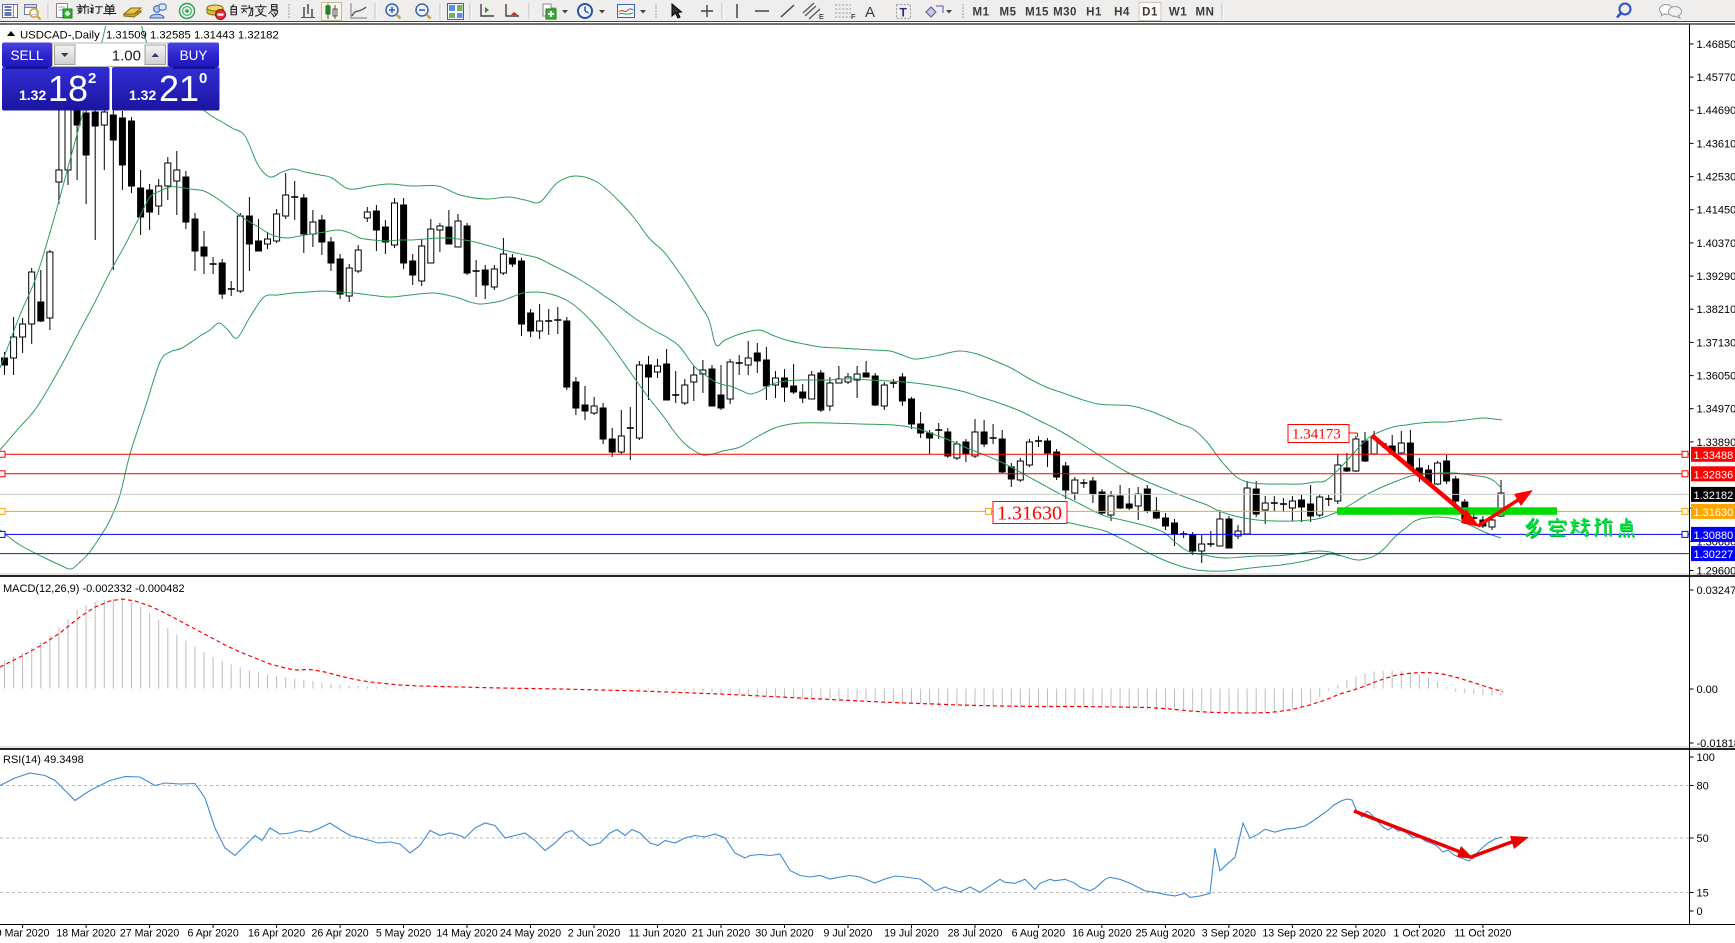 Image resolution: width=1735 pixels, height=943 pixels. I want to click on svg-text: 1.46850, so click(1716, 45).